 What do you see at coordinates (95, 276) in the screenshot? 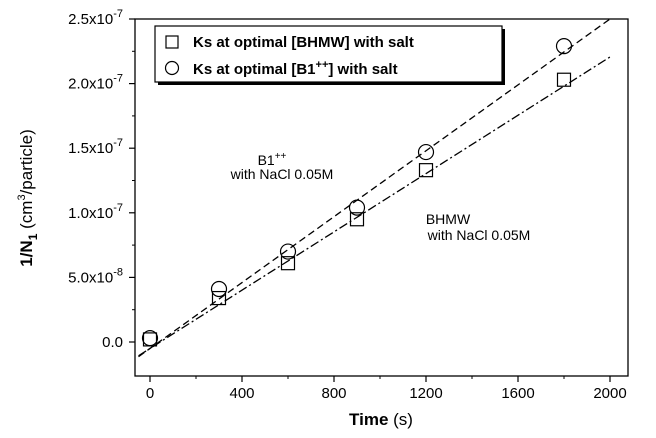
I see `y-tick-label: 5.0x10⁻⁸` at bounding box center [95, 276].